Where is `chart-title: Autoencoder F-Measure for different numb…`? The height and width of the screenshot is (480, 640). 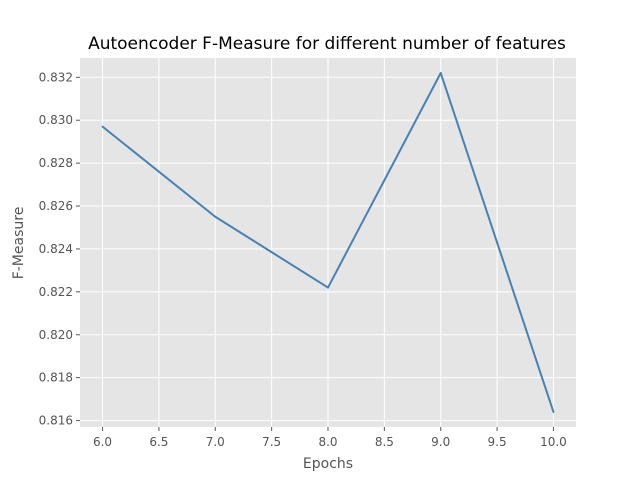 chart-title: Autoencoder F-Measure for different numb… is located at coordinates (327, 44).